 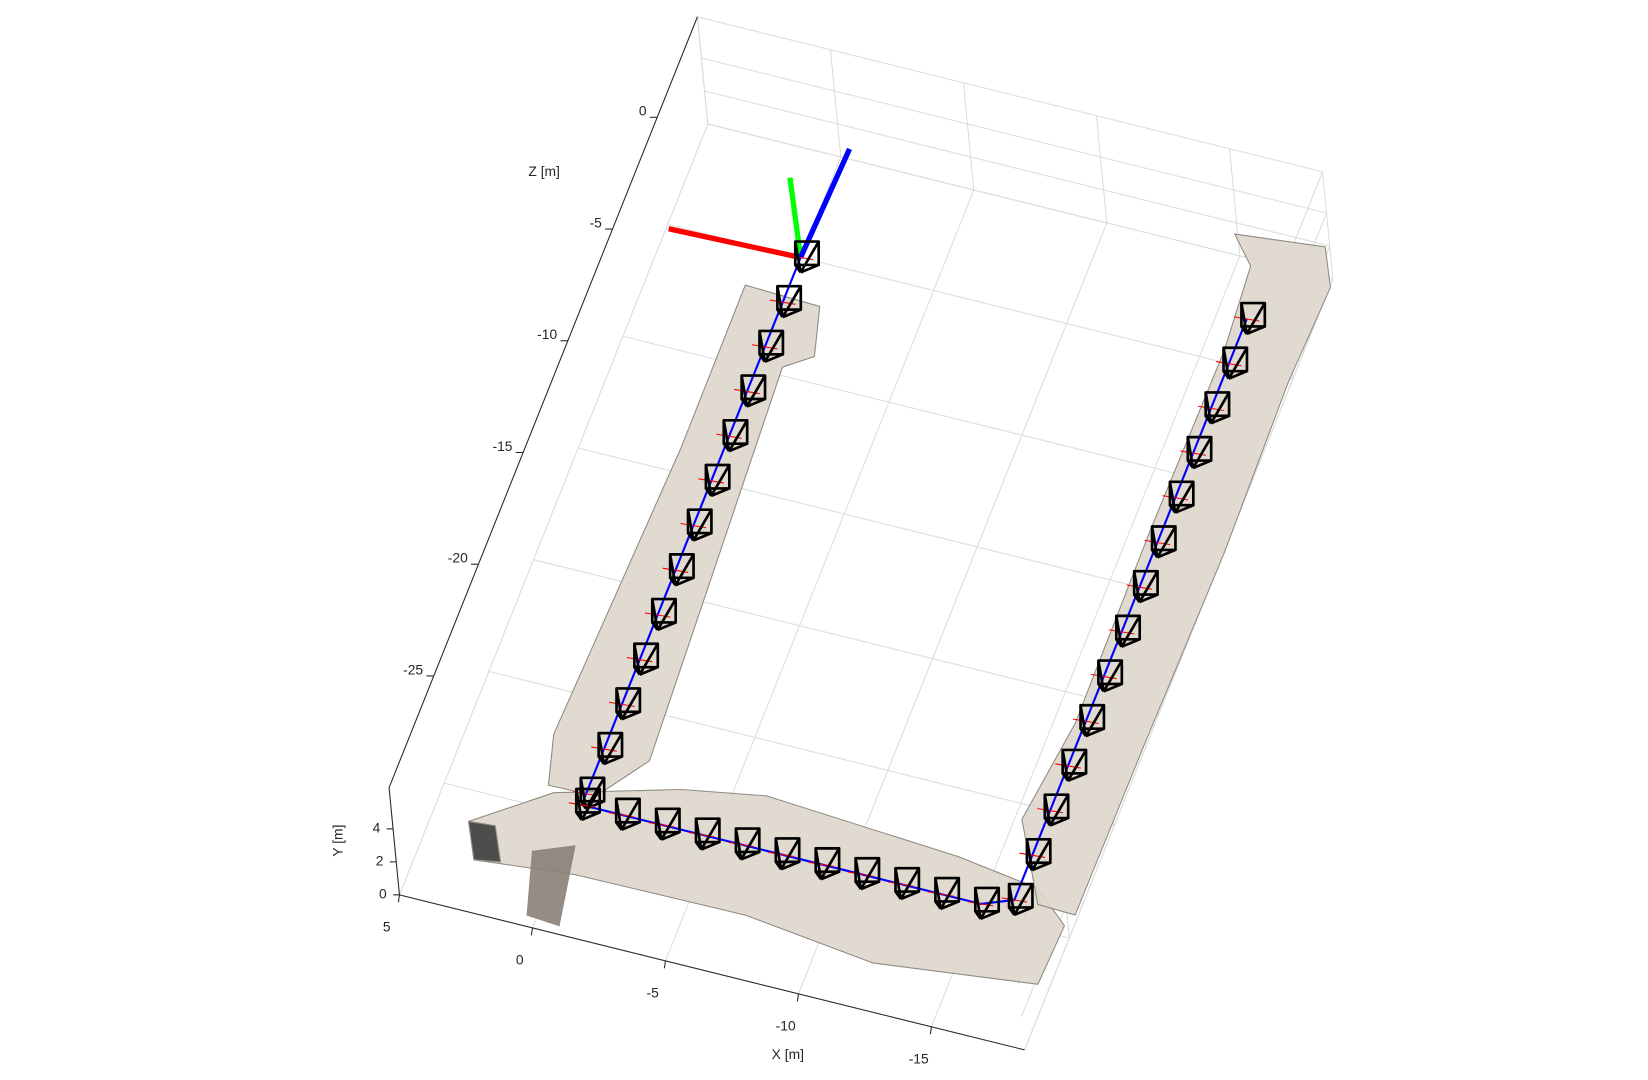 What do you see at coordinates (380, 861) in the screenshot?
I see `y-tick-label: 2` at bounding box center [380, 861].